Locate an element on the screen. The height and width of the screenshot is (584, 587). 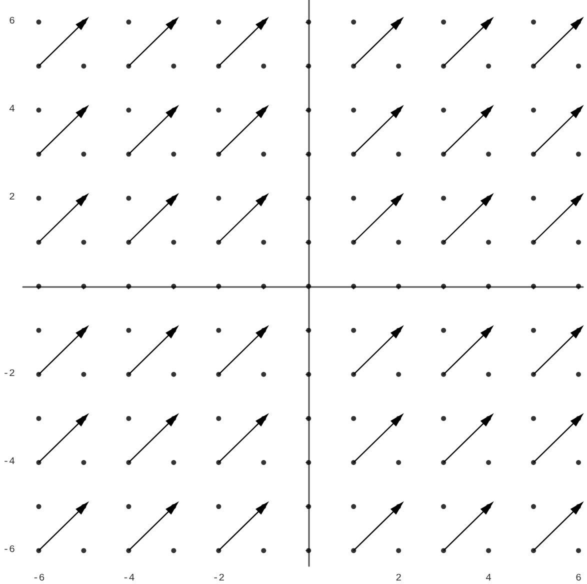
x-tick-label: 6 is located at coordinates (578, 579).